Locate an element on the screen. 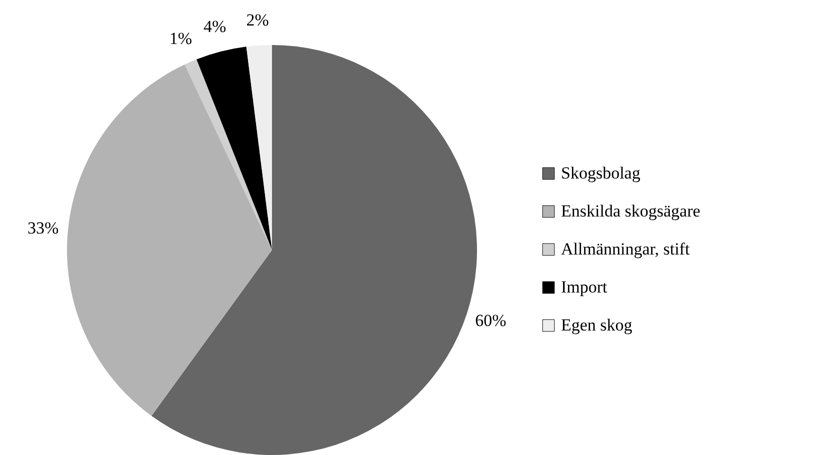 The height and width of the screenshot is (455, 829). legend-label: Import is located at coordinates (584, 287).